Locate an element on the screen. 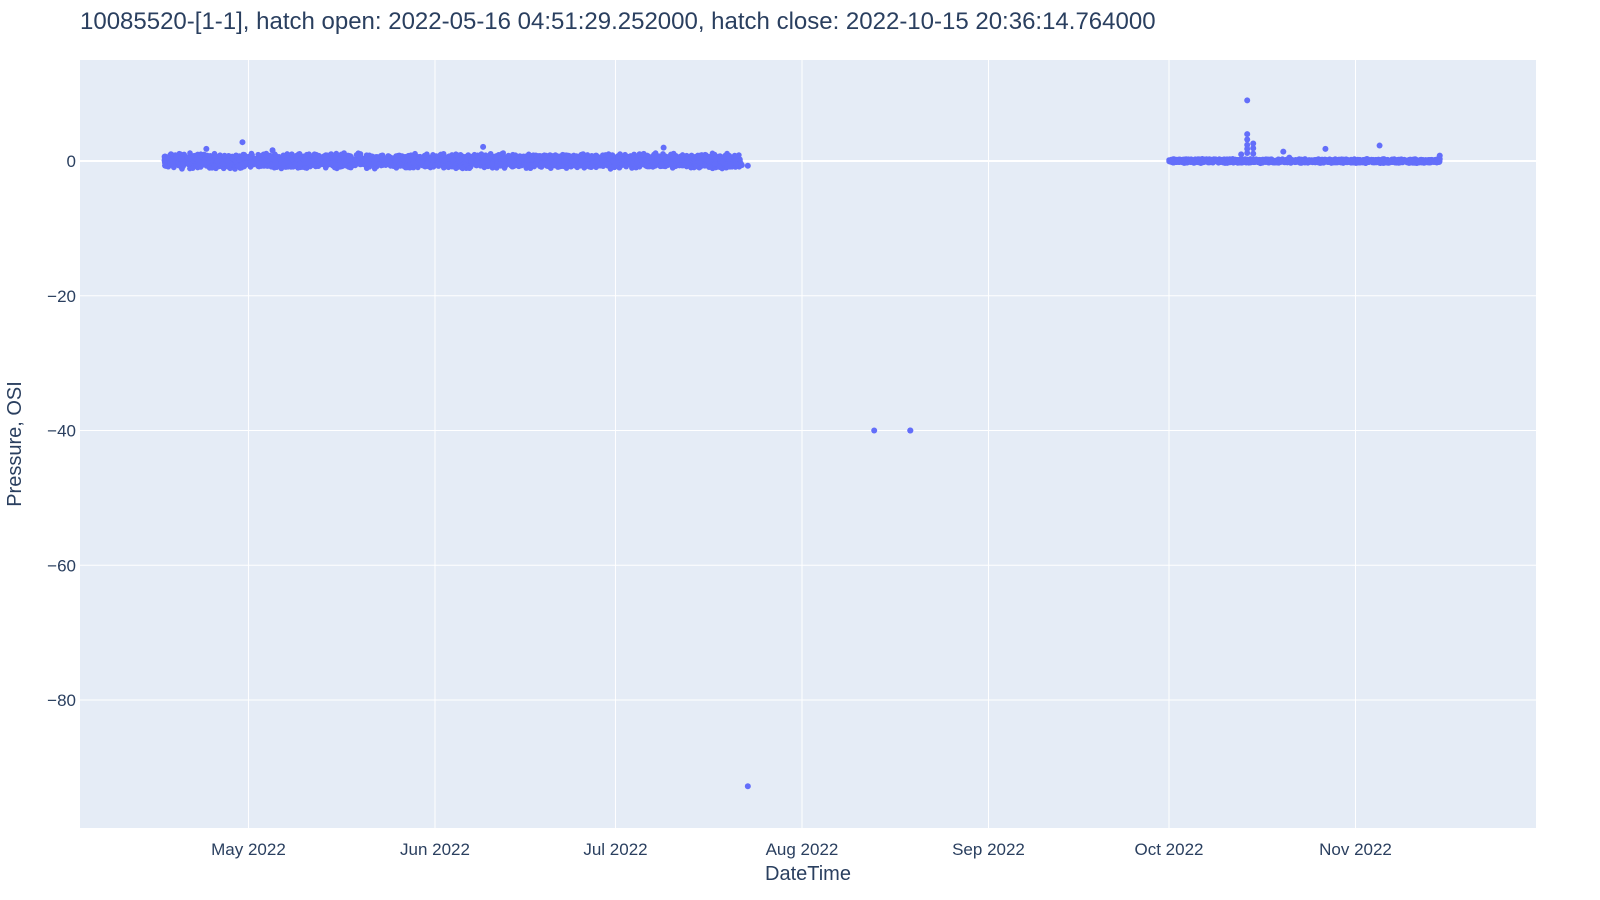 This screenshot has height=900, width=1600. x-tick-label: Jul 2022 is located at coordinates (615, 849).